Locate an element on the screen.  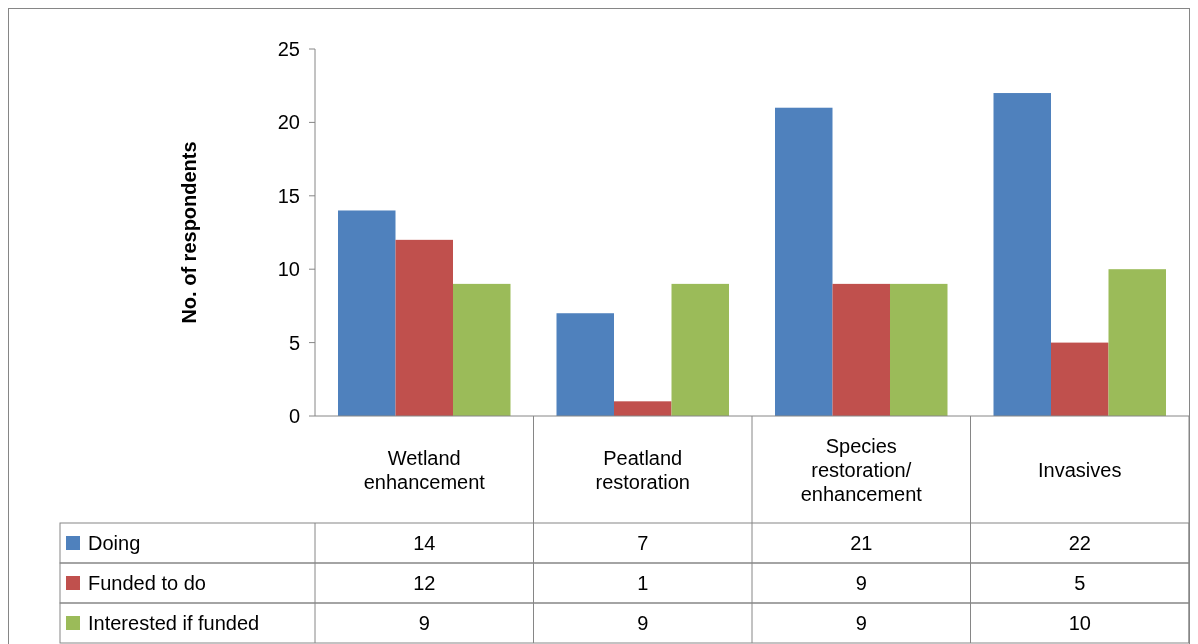
data-label: 22 is located at coordinates (1079, 543).